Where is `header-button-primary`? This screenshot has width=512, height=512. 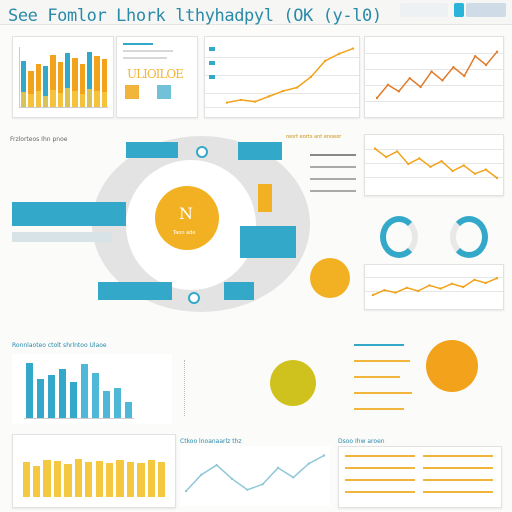
header-button-primary is located at coordinates (486, 10).